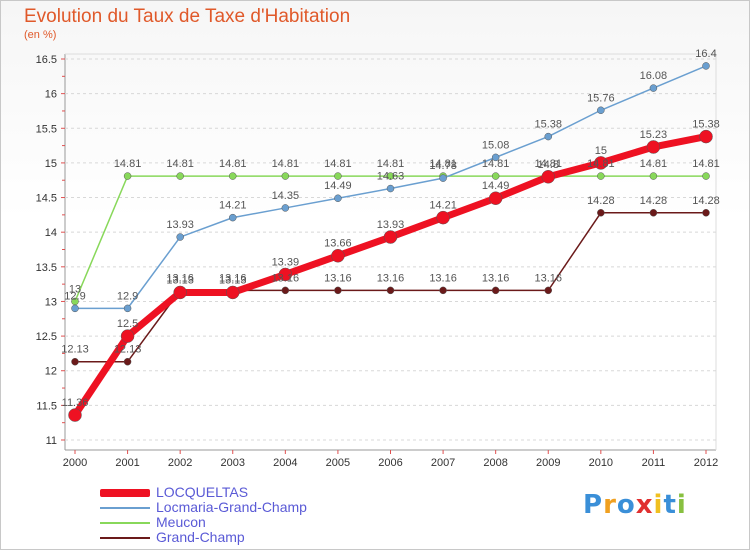  What do you see at coordinates (670, 505) in the screenshot?
I see `logo-letter: t` at bounding box center [670, 505].